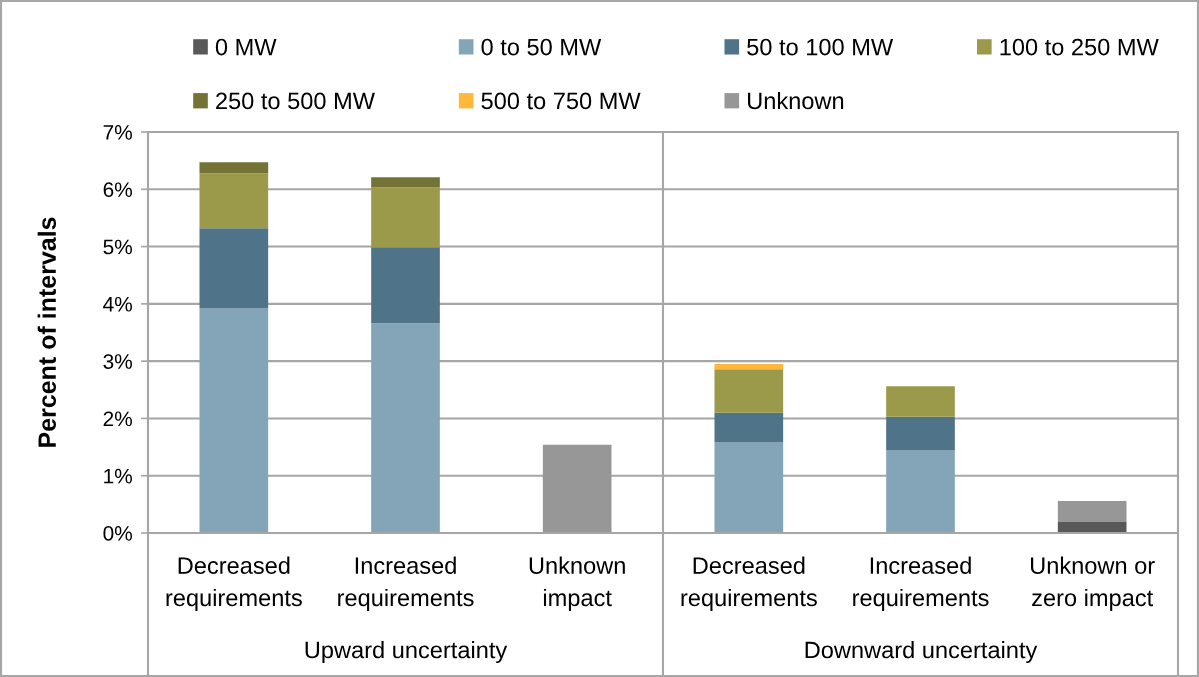 The image size is (1199, 677). Describe the element at coordinates (406, 651) in the screenshot. I see `text: Upward uncertainty` at that location.